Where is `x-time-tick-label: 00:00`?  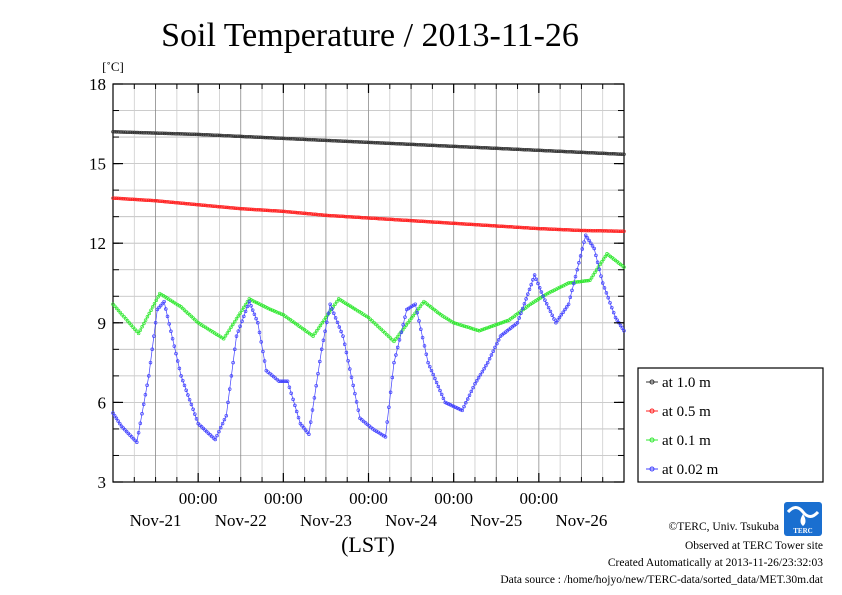 x-time-tick-label: 00:00 is located at coordinates (198, 498).